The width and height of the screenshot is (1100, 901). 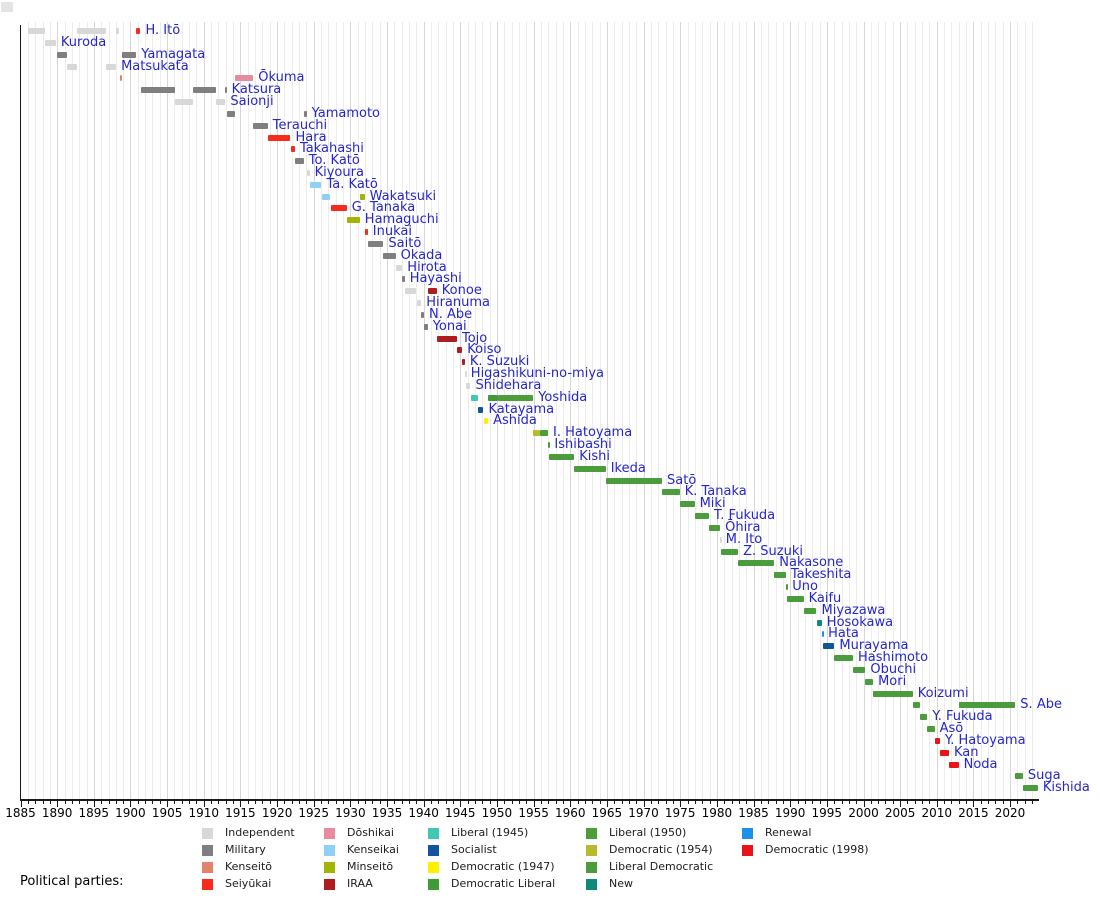 I want to click on pm-name-tojo: Tojo, so click(x=475, y=338).